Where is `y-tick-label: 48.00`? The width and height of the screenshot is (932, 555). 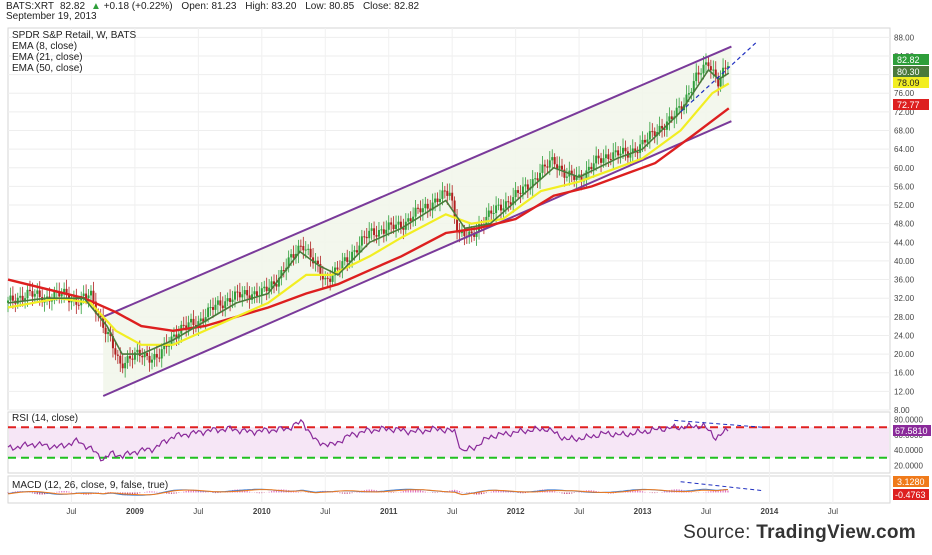 y-tick-label: 48.00 is located at coordinates (904, 224).